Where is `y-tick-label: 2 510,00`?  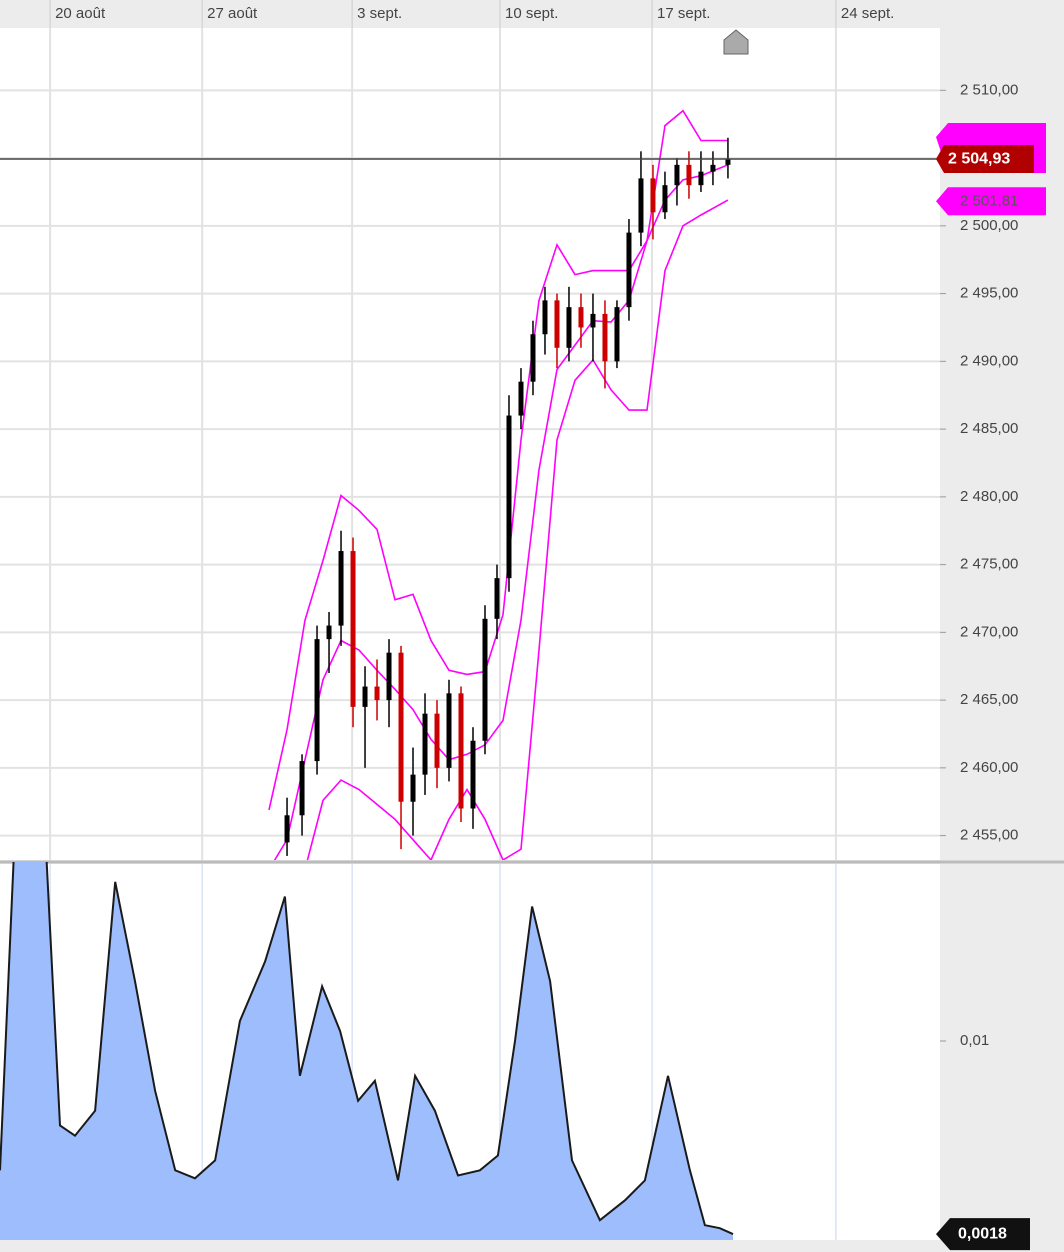
y-tick-label: 2 510,00 is located at coordinates (989, 89).